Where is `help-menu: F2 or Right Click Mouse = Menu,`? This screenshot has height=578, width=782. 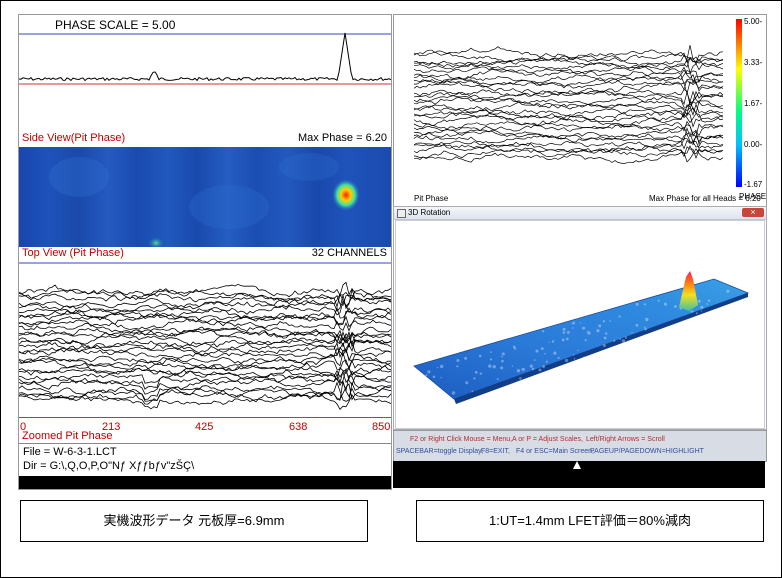 help-menu: F2 or Right Click Mouse = Menu, is located at coordinates (461, 439).